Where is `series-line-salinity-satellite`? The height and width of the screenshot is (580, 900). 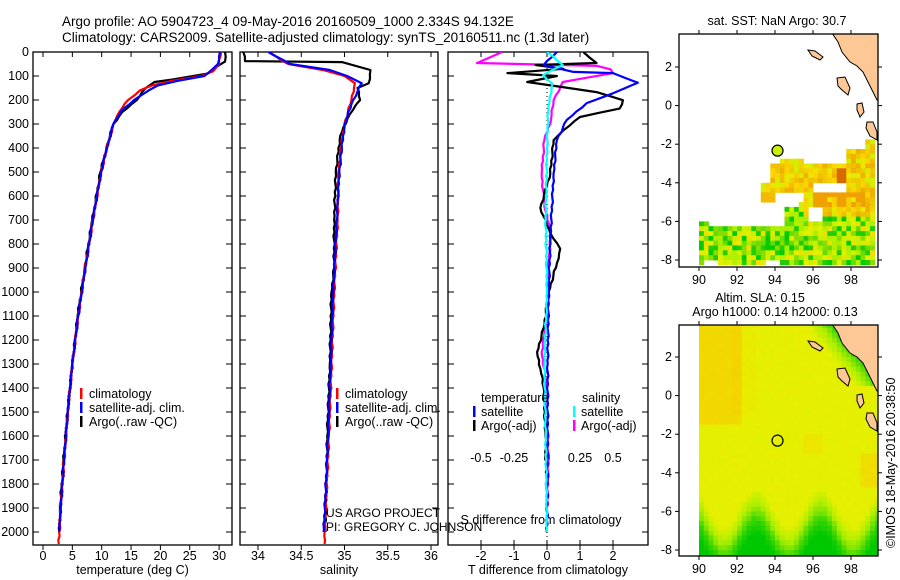
series-line-salinity-satellite is located at coordinates (552, 292).